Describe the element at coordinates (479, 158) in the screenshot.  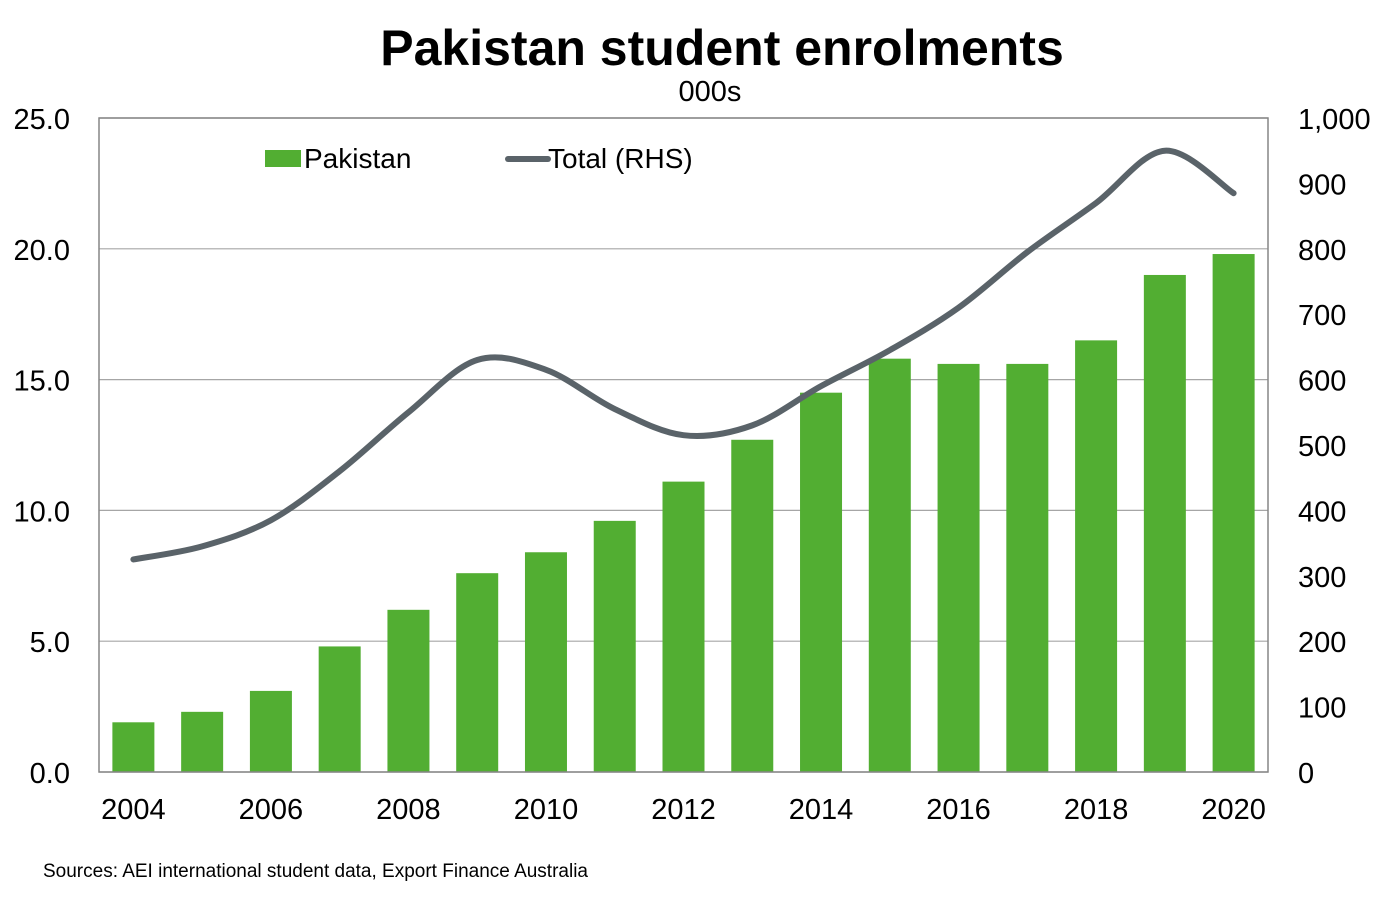
I see `legend: Pakistan Total (RHS)` at that location.